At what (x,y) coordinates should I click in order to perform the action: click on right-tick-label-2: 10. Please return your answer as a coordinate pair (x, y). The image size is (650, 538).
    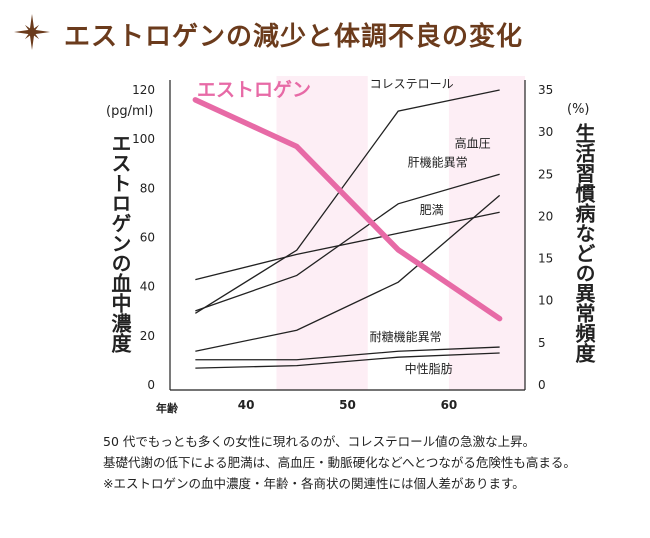
    Looking at the image, I should click on (545, 301).